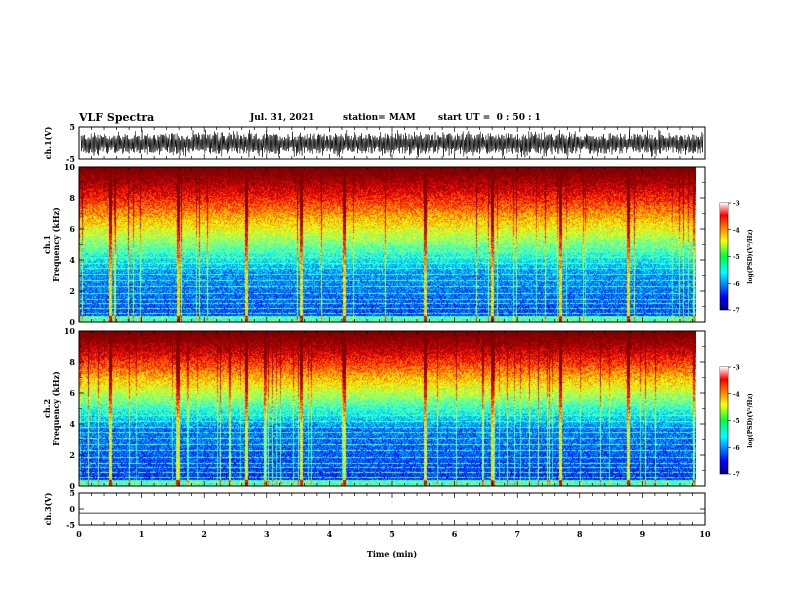 Image resolution: width=792 pixels, height=612 pixels. What do you see at coordinates (736, 475) in the screenshot?
I see `ch2-spectrogram-colorbar-tick-label: -7` at bounding box center [736, 475].